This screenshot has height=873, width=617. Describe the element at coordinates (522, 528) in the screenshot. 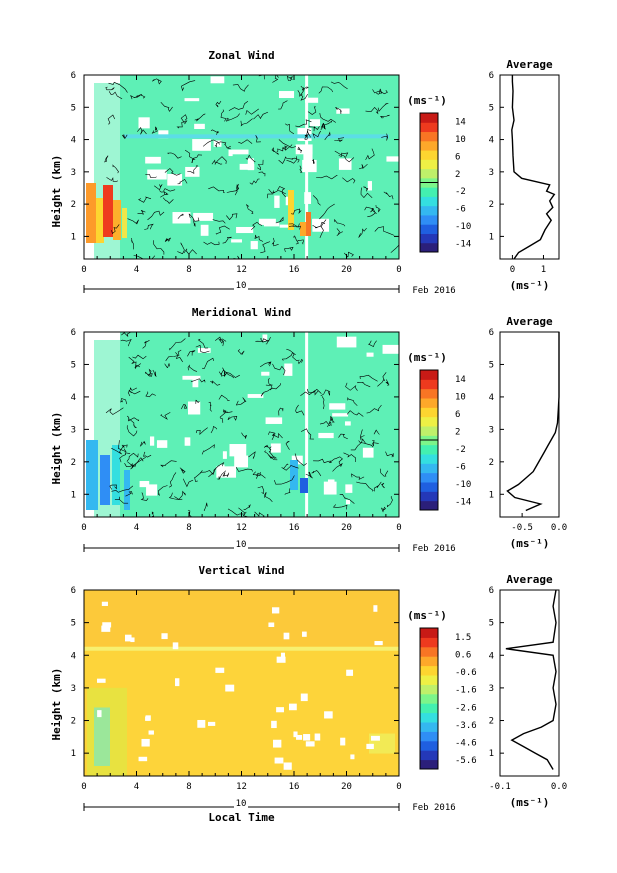

I see `avg-x-tick-label: -0.5` at that location.